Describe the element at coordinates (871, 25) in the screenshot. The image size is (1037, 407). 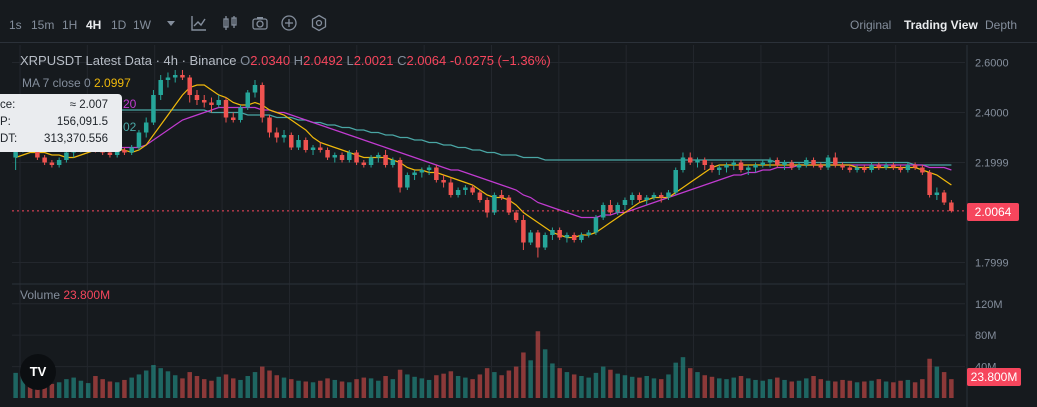
I see `view-original: Original` at that location.